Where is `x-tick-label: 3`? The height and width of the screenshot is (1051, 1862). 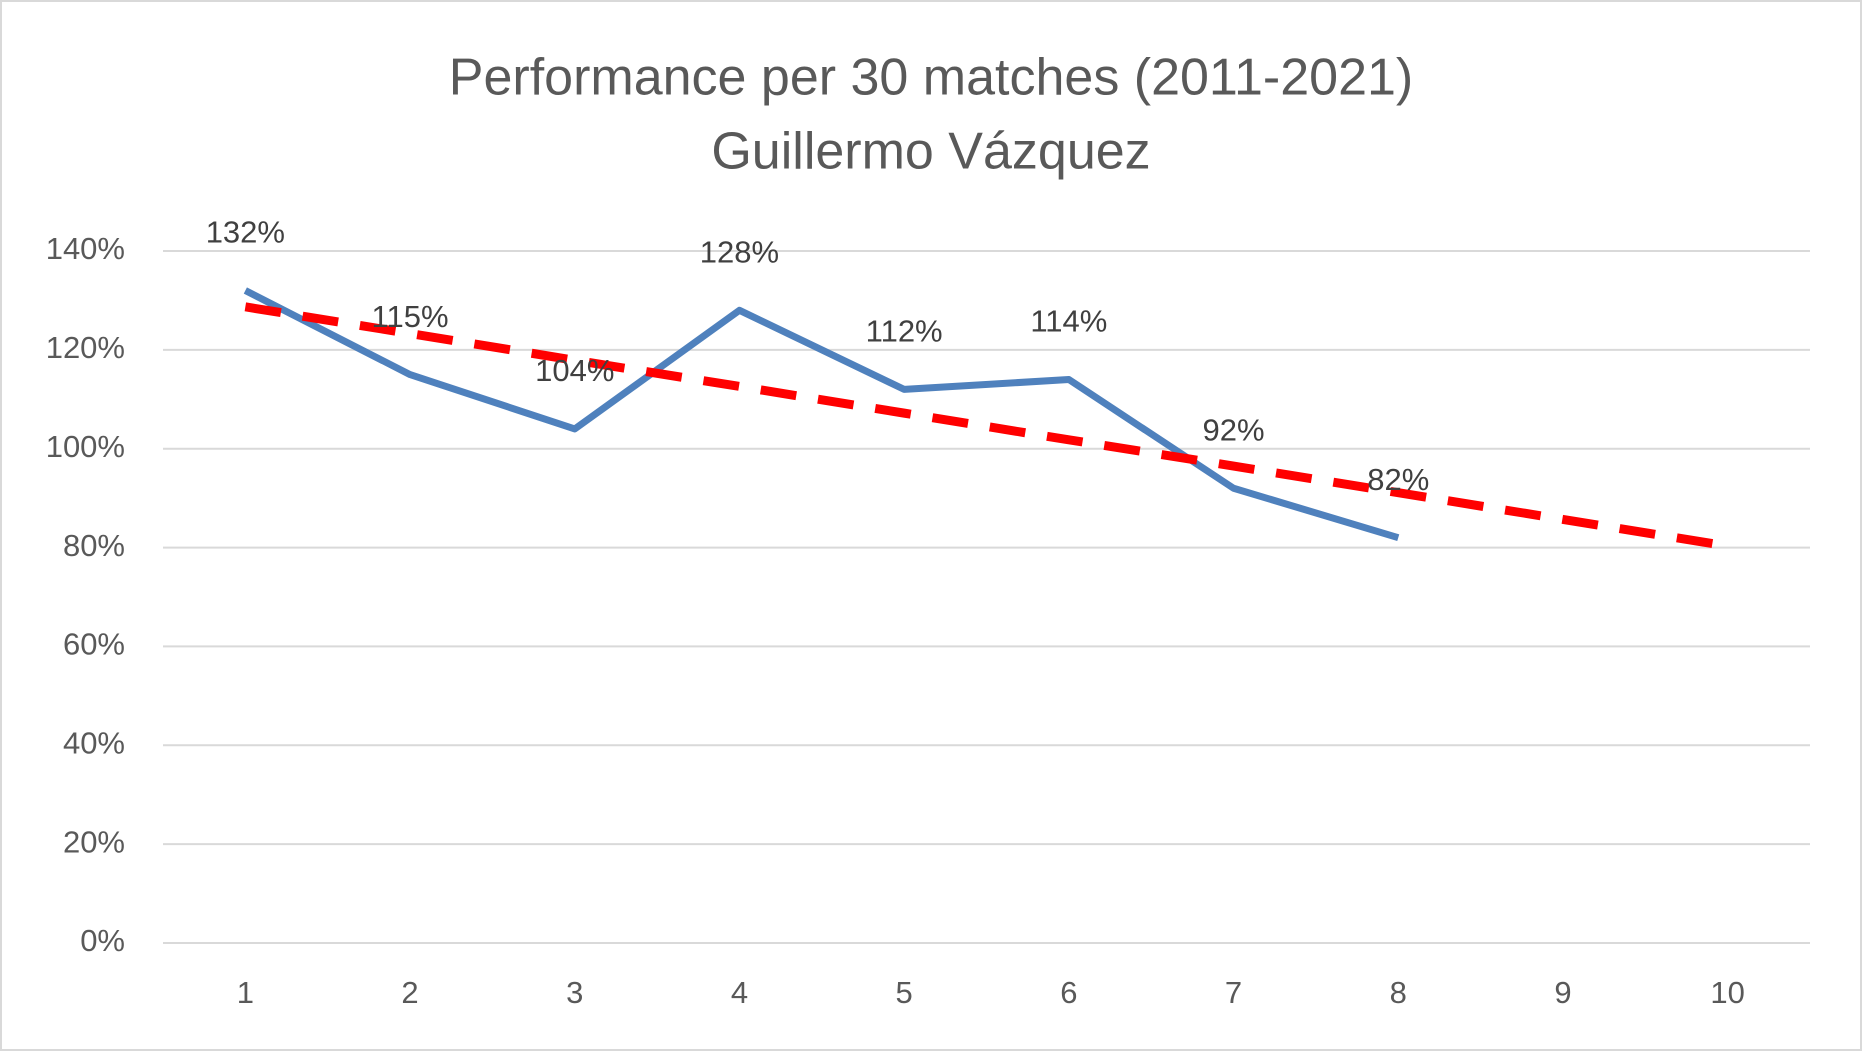 x-tick-label: 3 is located at coordinates (574, 992).